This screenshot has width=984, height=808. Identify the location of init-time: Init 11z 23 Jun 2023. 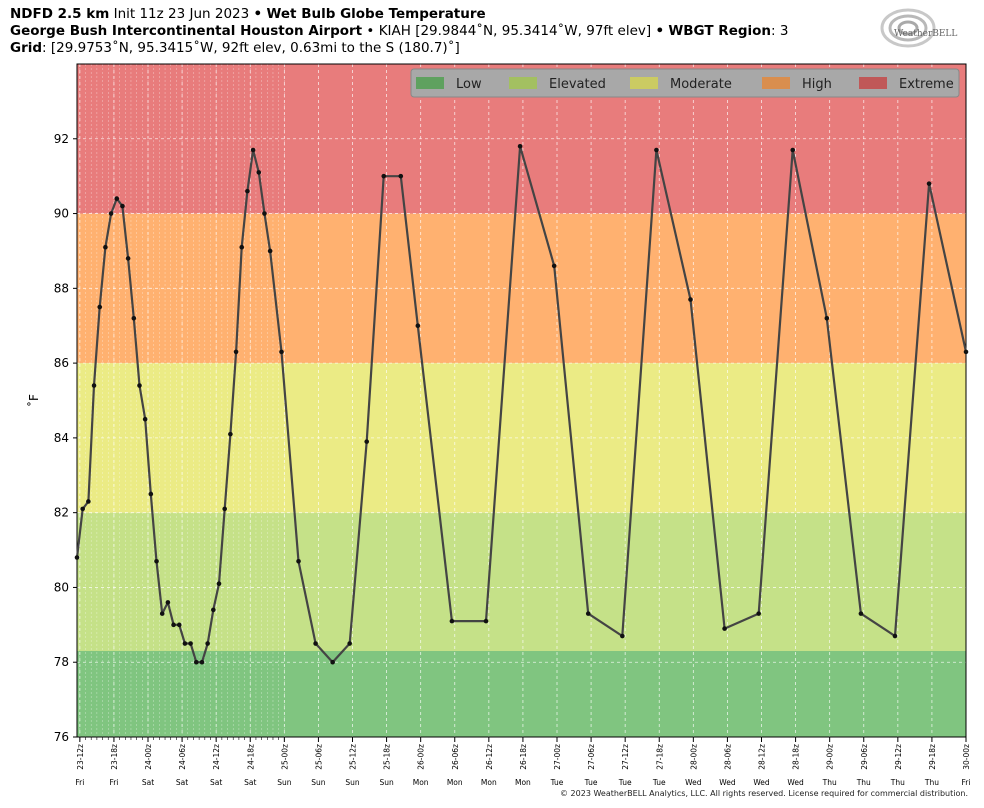
(181, 14).